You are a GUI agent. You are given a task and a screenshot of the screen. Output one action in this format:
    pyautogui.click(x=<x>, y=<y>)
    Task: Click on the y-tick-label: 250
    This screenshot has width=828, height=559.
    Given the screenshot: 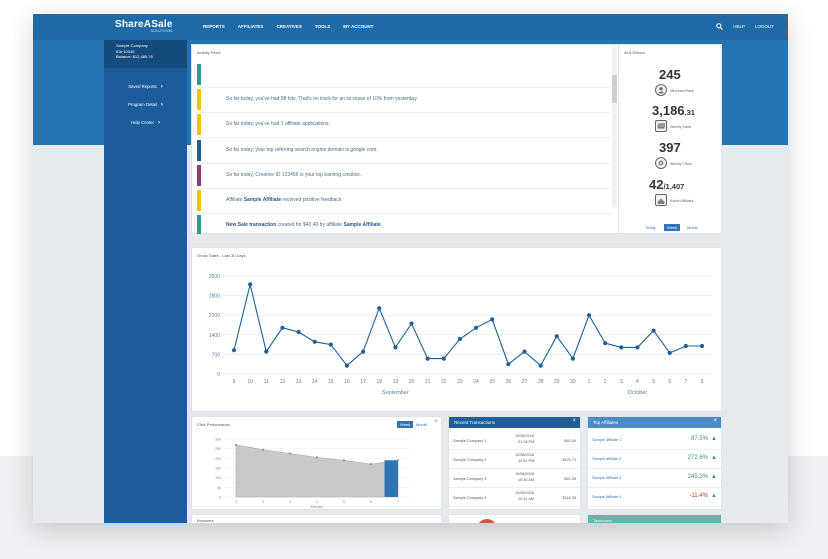 What is the action you would take?
    pyautogui.click(x=218, y=449)
    